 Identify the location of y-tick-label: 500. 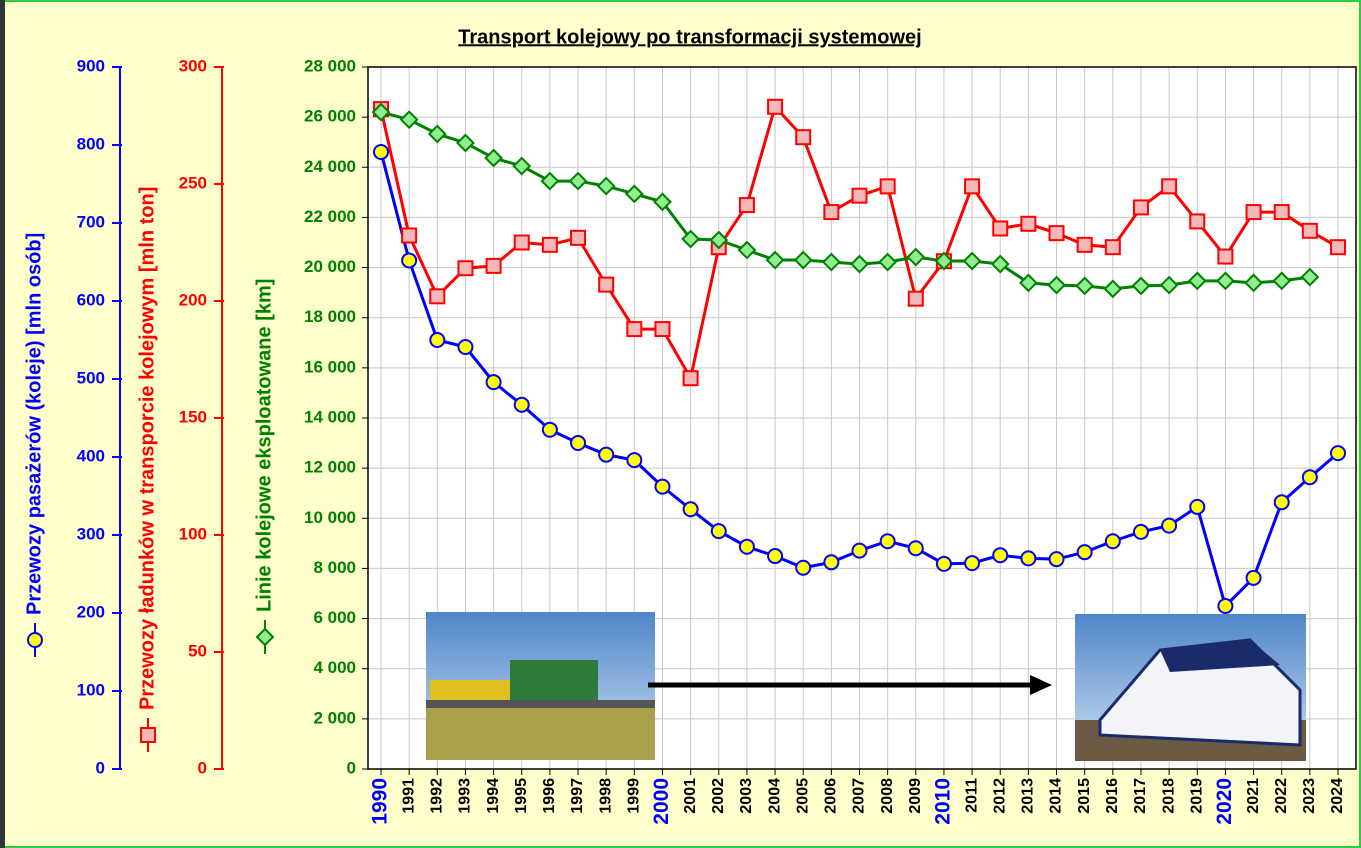
(91, 377).